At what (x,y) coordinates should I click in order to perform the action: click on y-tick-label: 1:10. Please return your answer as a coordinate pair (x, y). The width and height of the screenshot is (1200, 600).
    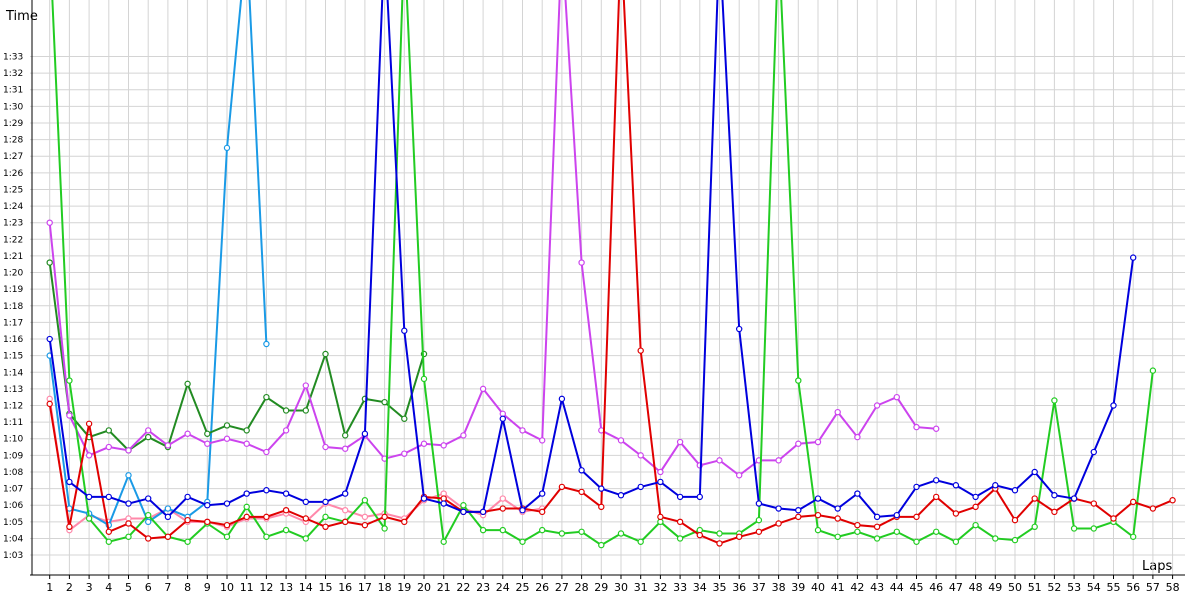
    Looking at the image, I should click on (13, 440).